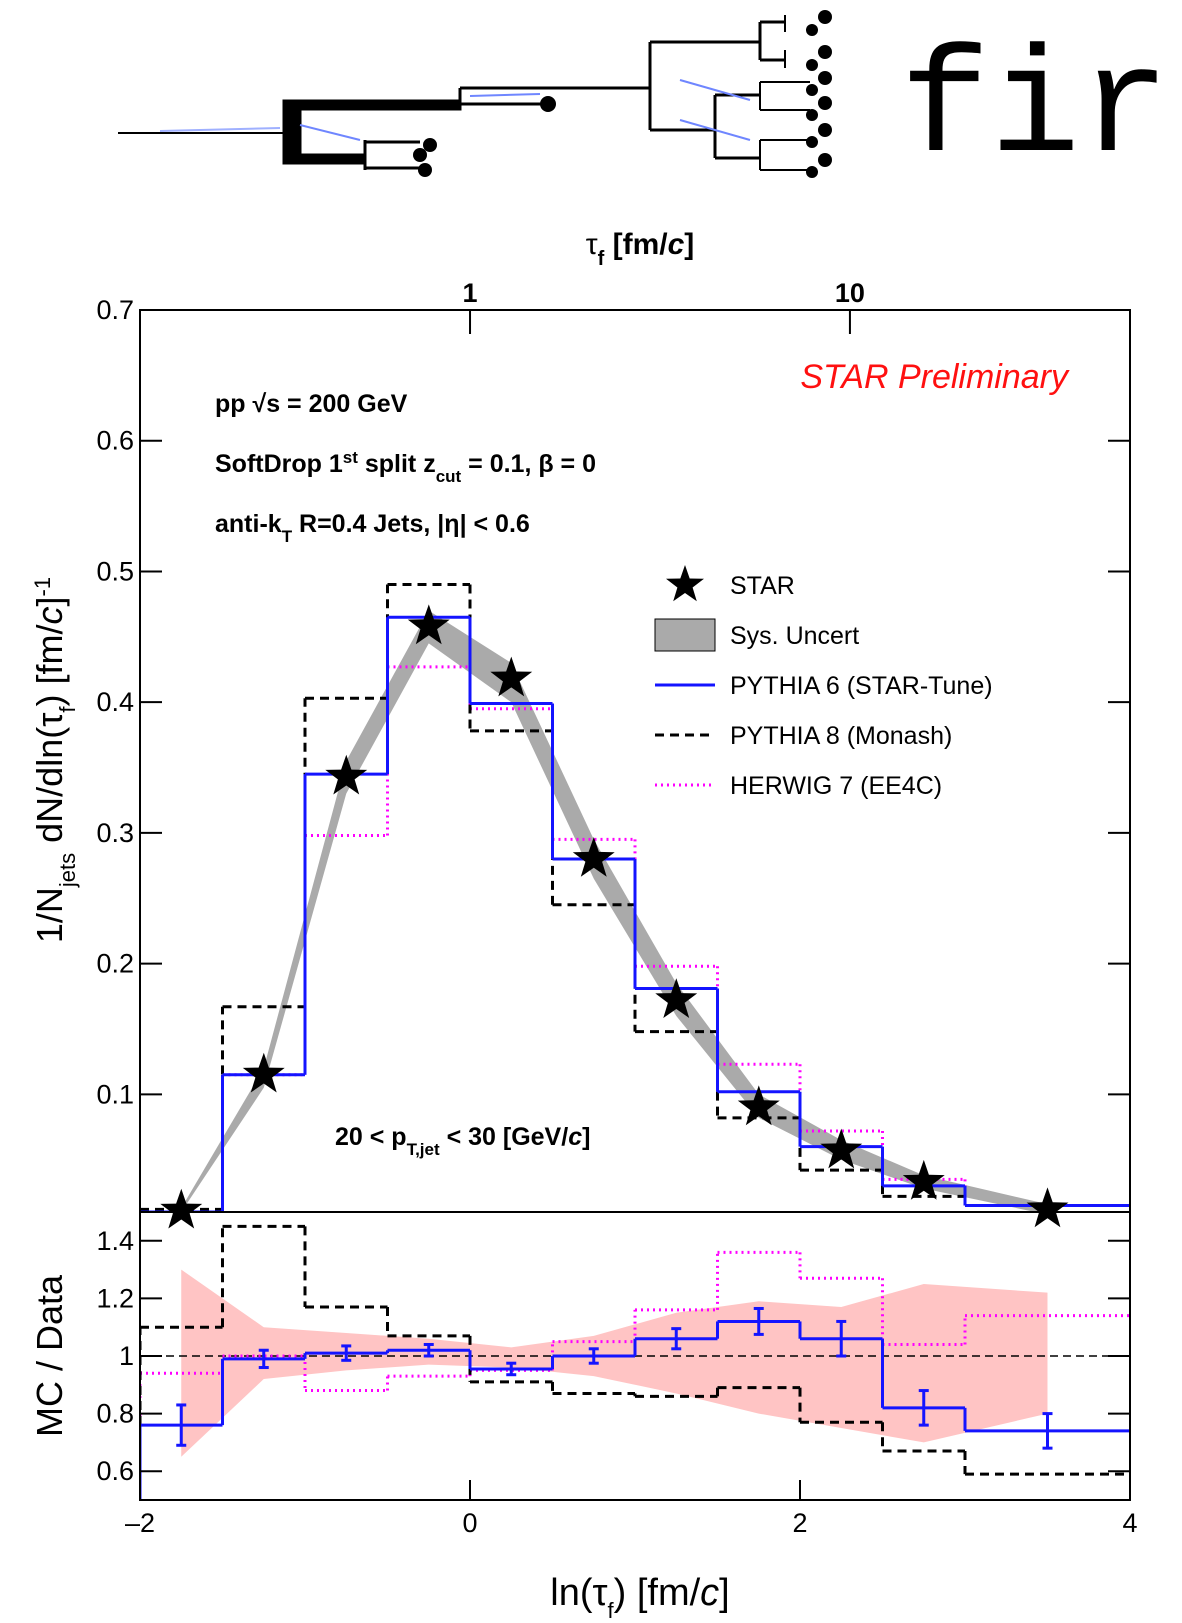 The image size is (1182, 1623). Describe the element at coordinates (140, 1523) in the screenshot. I see `x-tick-label: –2` at that location.